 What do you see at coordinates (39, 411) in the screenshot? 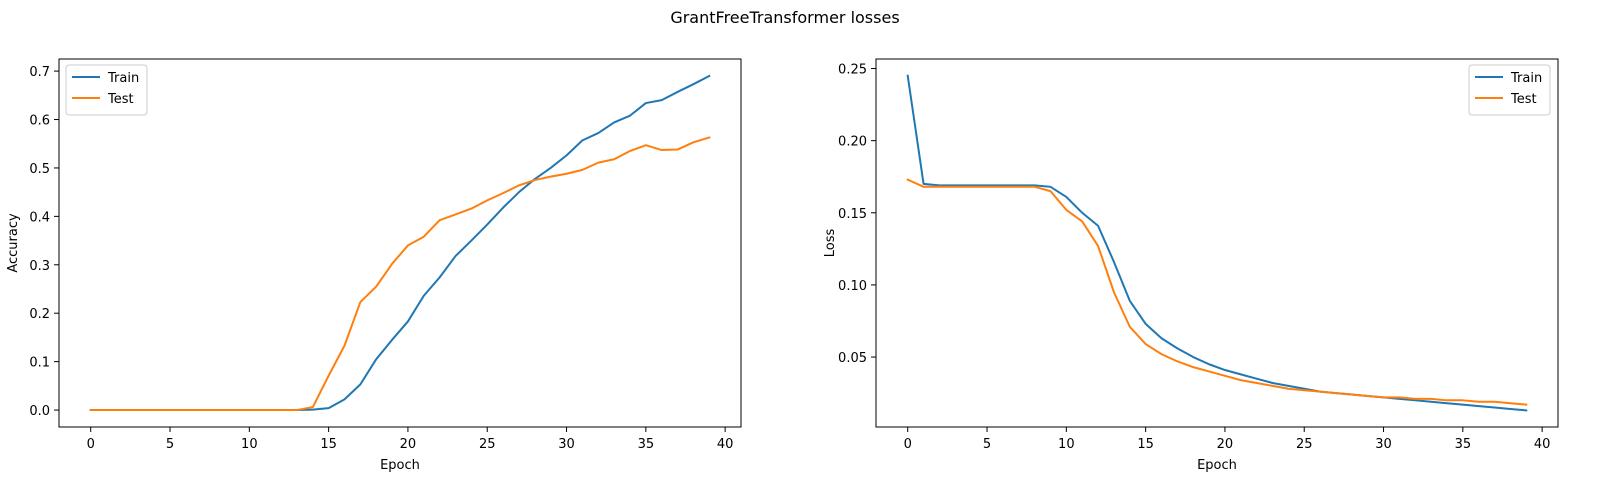
I see `y-tick-label: 0.0` at bounding box center [39, 411].